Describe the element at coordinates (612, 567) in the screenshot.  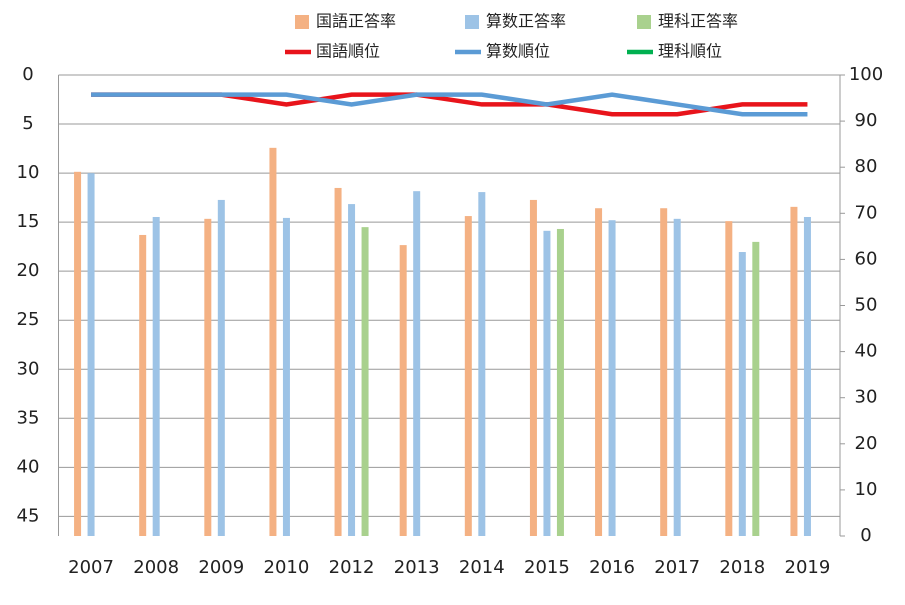
I see `x-tick-label: 2016` at that location.